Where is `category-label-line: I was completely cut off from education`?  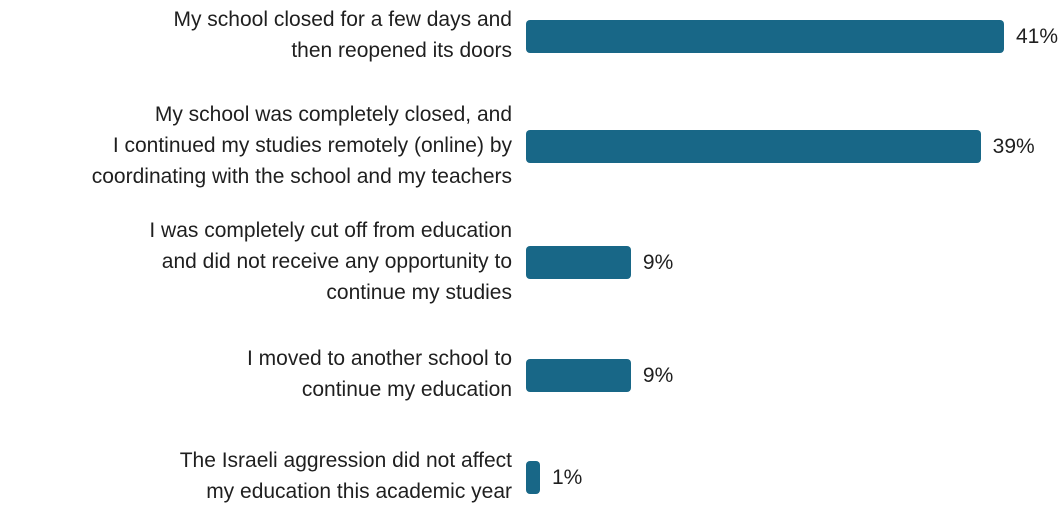 category-label-line: I was completely cut off from education is located at coordinates (330, 230).